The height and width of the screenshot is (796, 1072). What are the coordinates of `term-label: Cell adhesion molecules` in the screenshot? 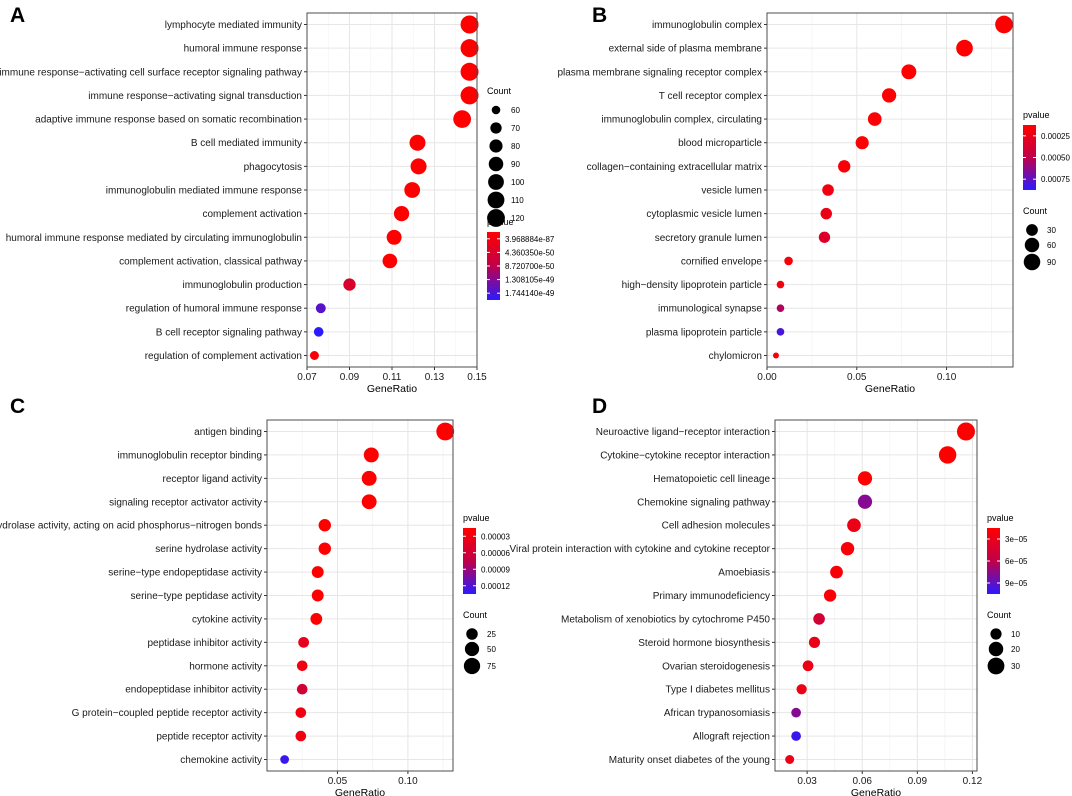 It's located at (716, 526).